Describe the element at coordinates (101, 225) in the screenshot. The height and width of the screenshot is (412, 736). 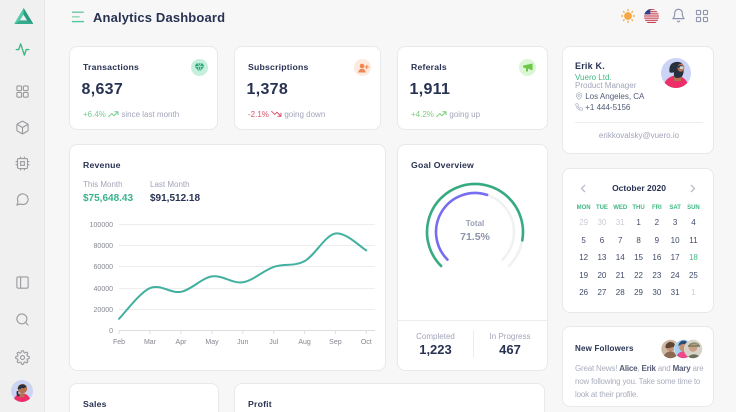
I see `svg-text: 100000` at that location.